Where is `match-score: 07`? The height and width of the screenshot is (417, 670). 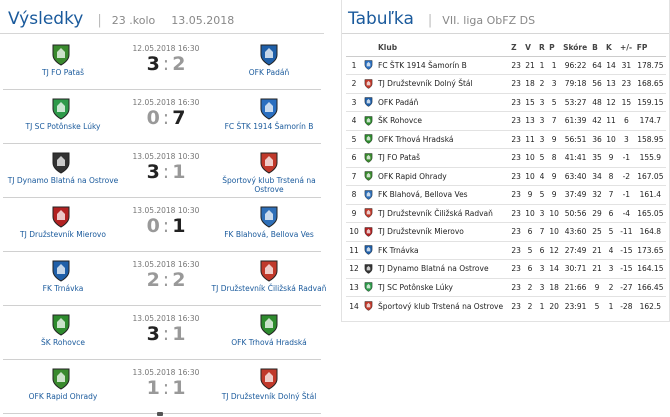 match-score: 07 is located at coordinates (166, 118).